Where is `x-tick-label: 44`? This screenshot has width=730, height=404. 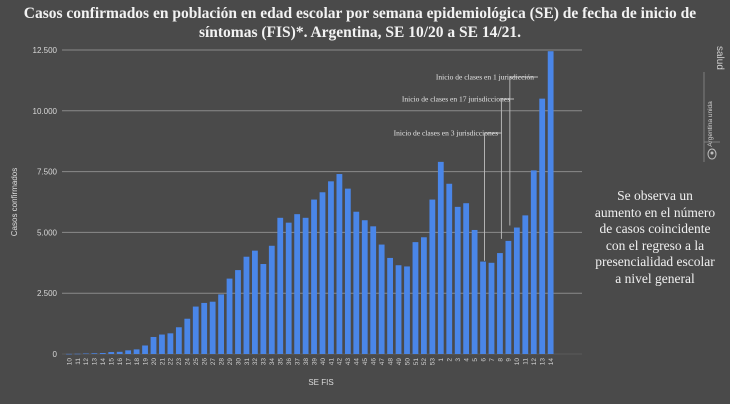 x-tick-label: 44 is located at coordinates (357, 362).